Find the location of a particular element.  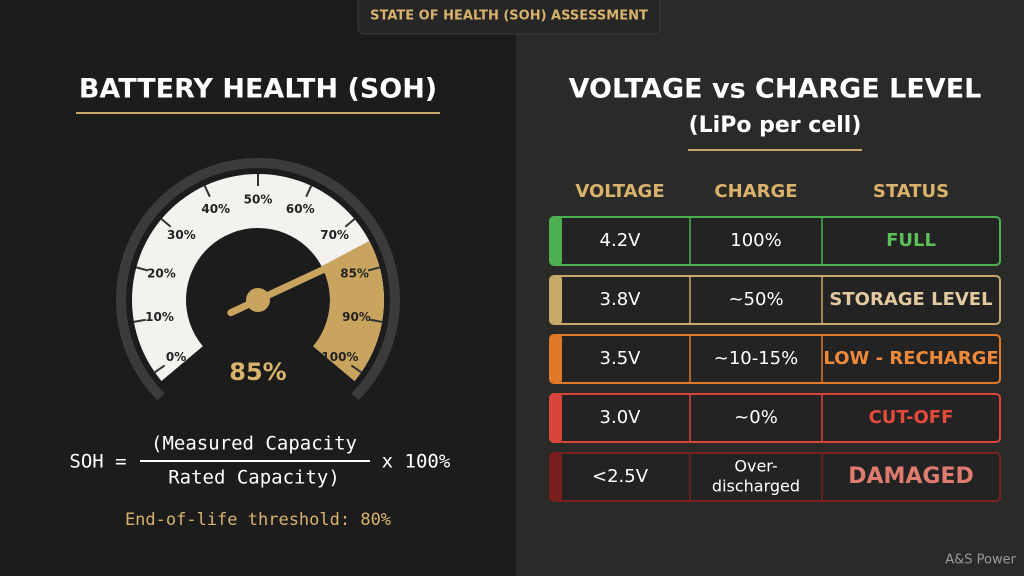

gauge-rim is located at coordinates (257, 279).